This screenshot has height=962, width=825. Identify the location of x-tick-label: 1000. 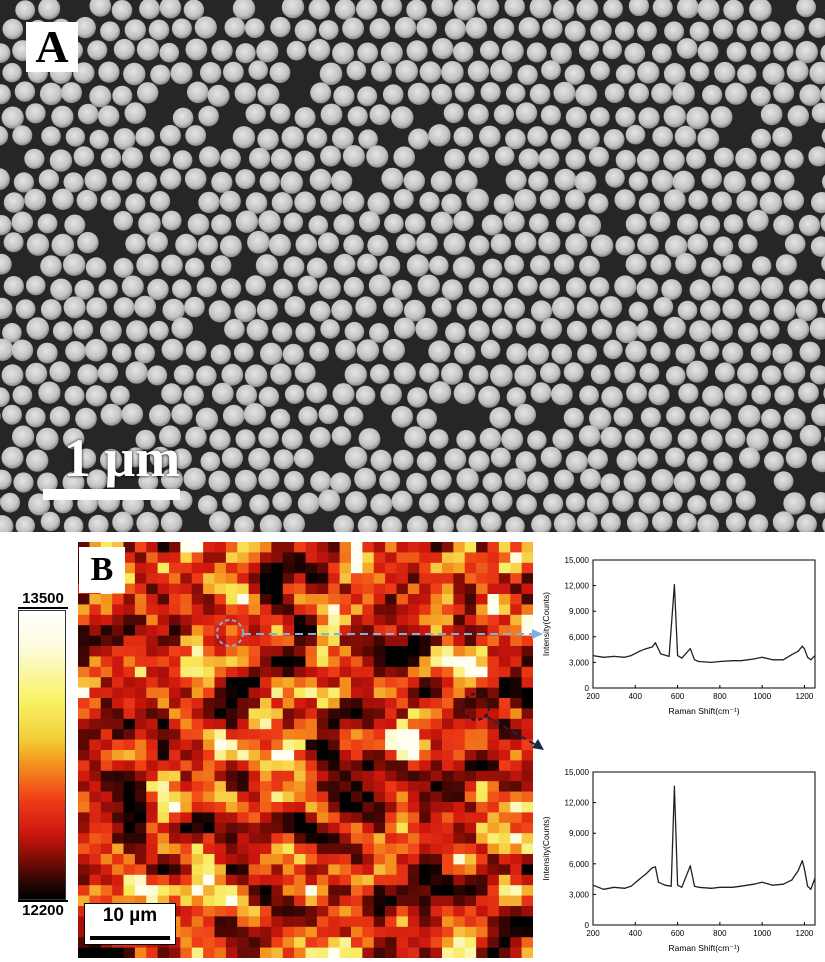
(762, 696).